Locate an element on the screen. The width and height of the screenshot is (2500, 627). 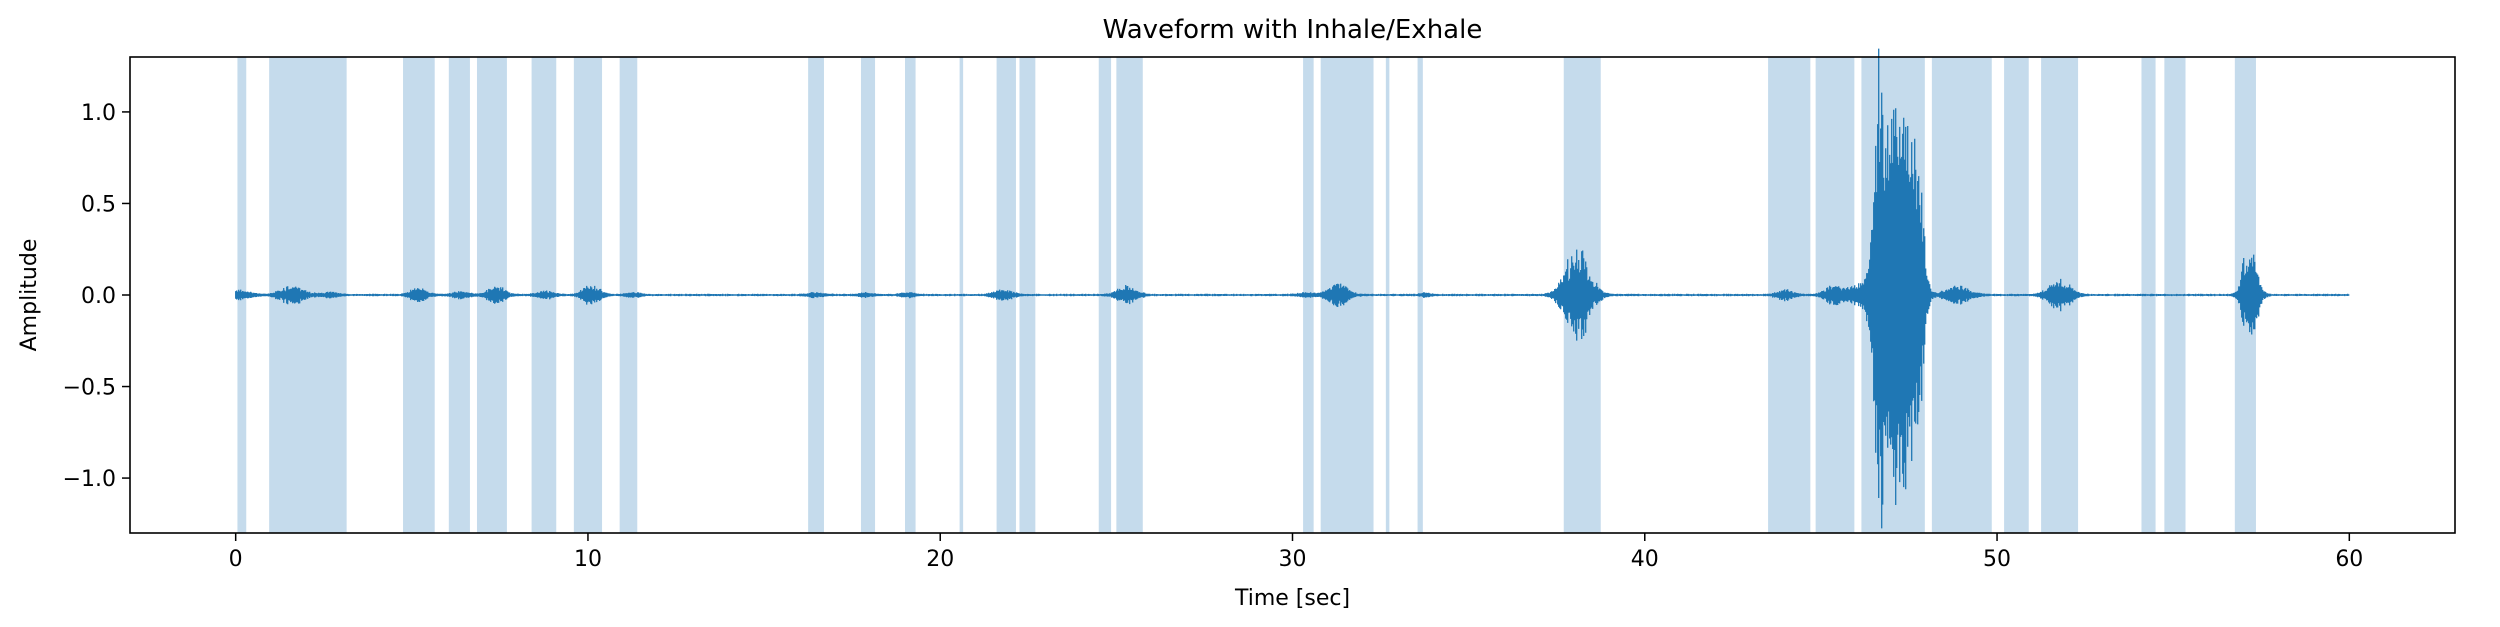
y-tick-label: 0.5 is located at coordinates (98, 204).